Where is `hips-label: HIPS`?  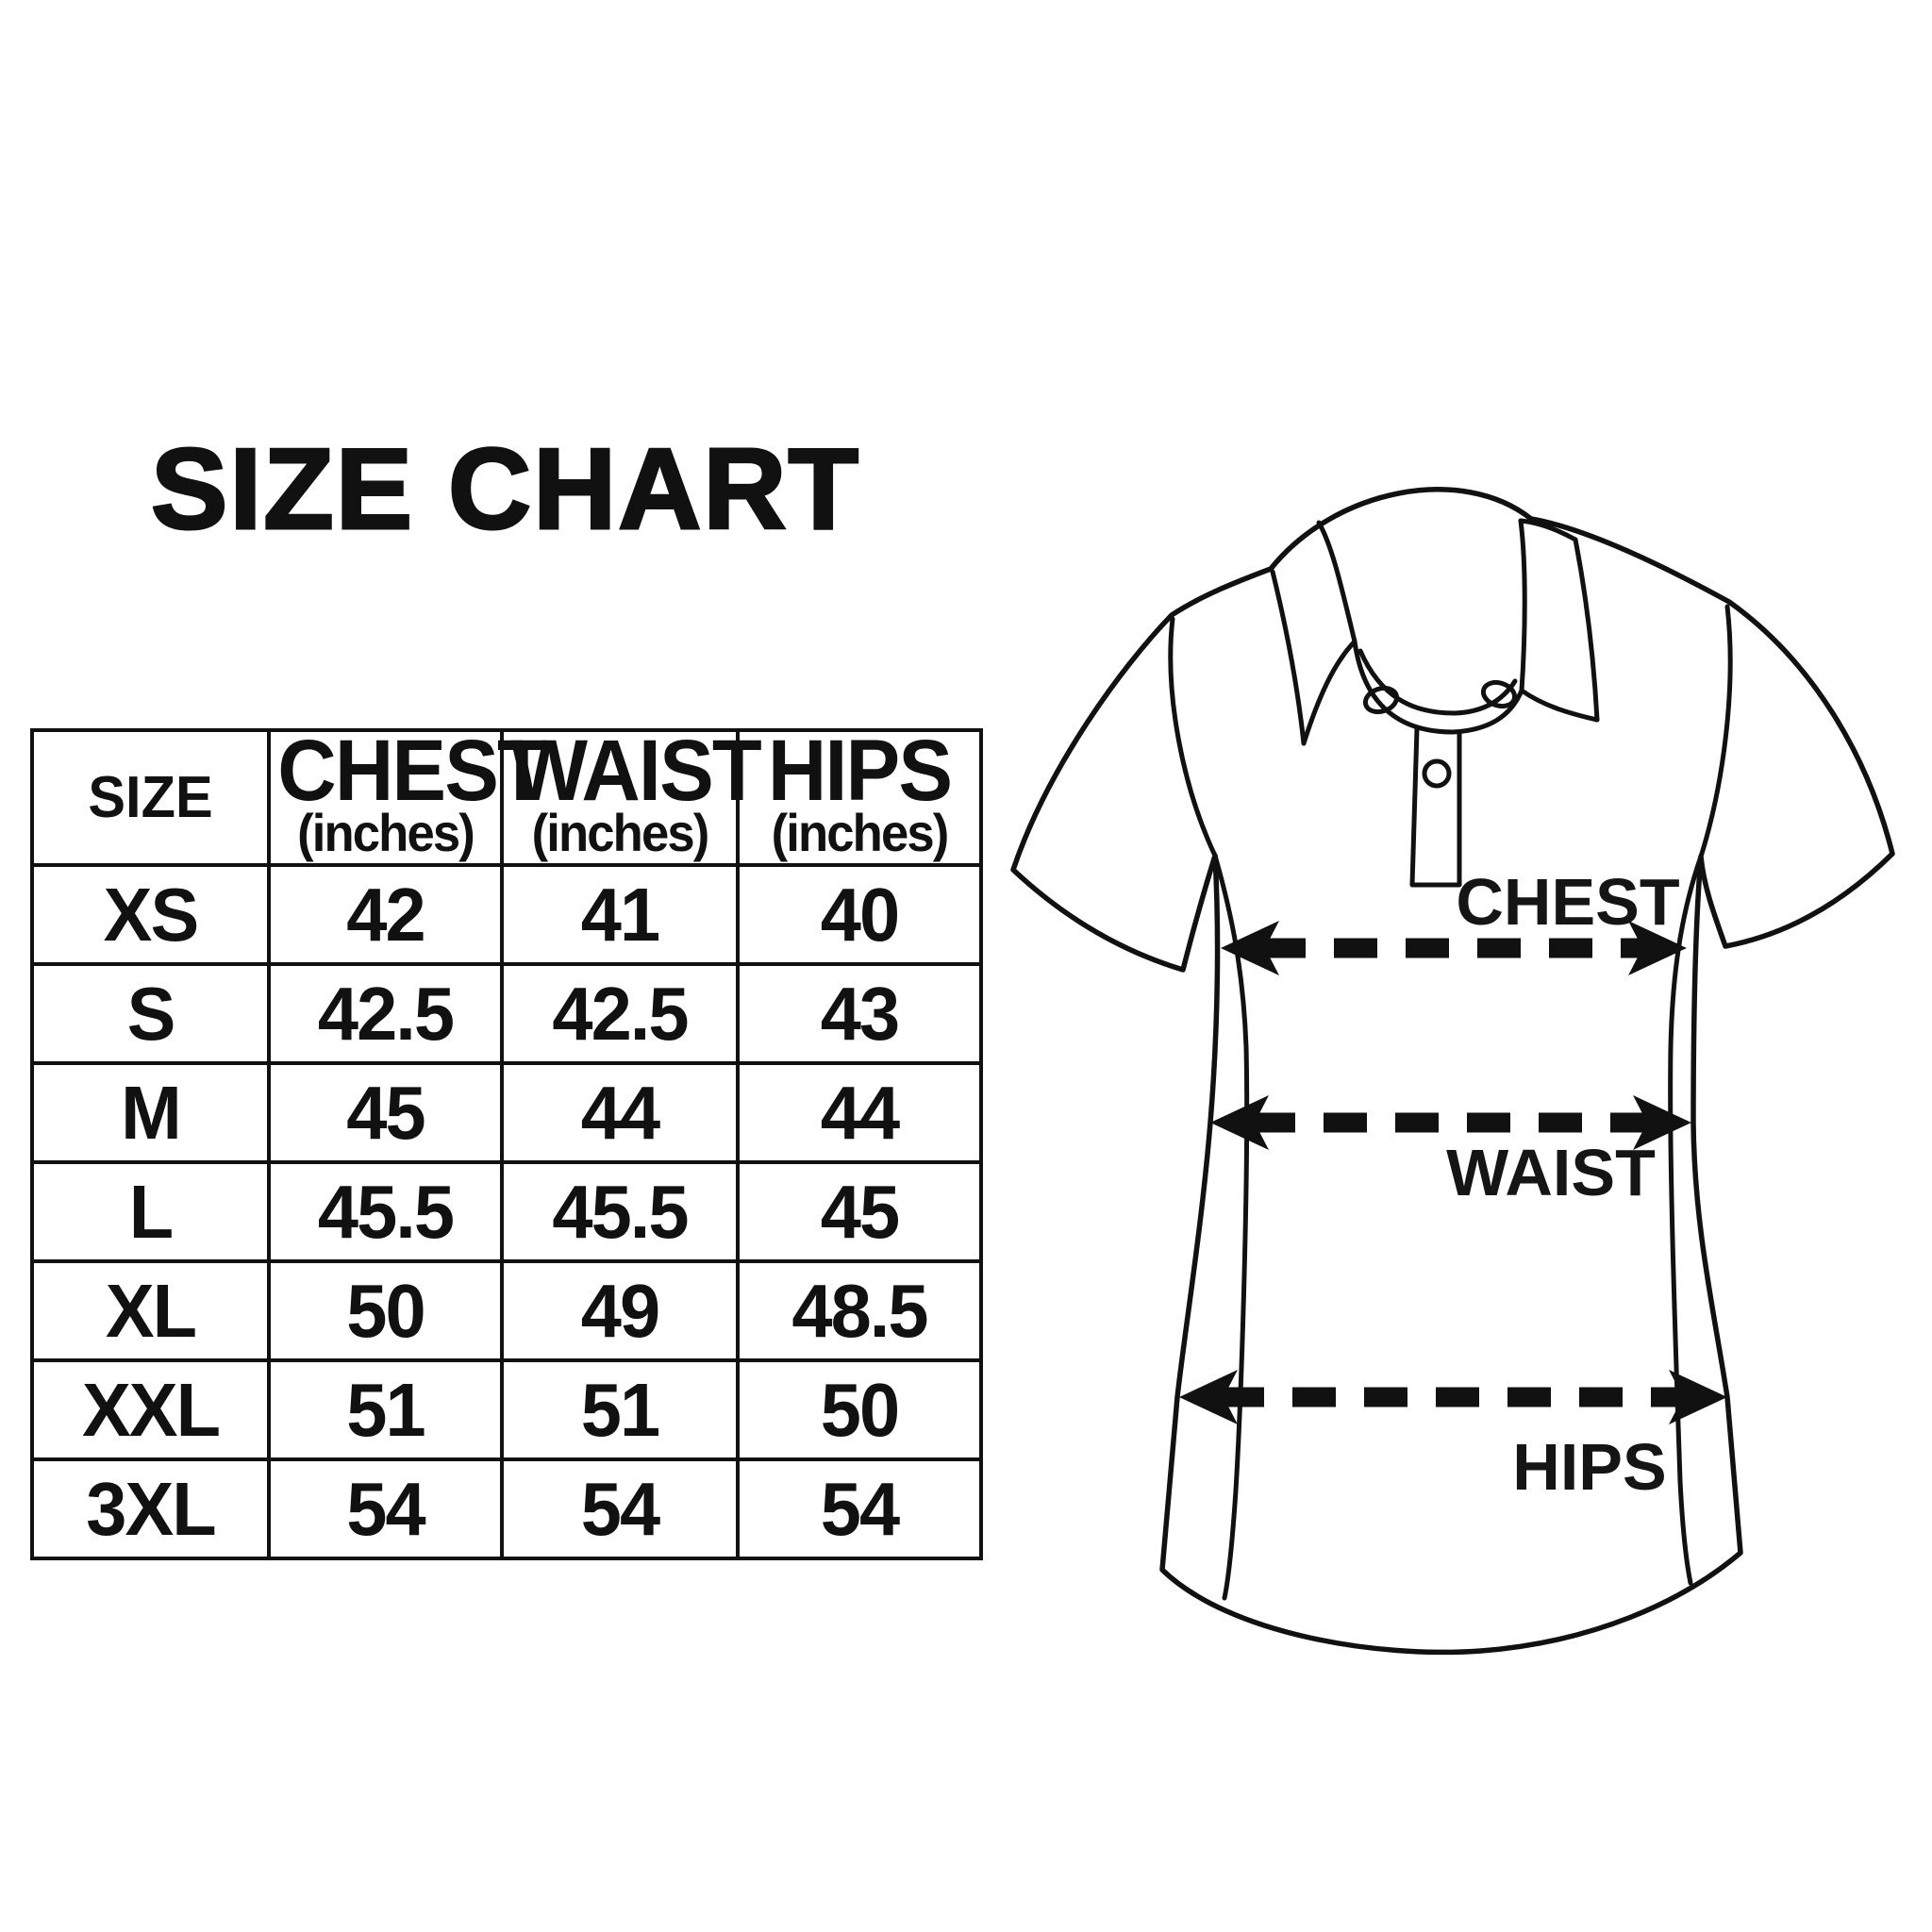
hips-label: HIPS is located at coordinates (1589, 1467).